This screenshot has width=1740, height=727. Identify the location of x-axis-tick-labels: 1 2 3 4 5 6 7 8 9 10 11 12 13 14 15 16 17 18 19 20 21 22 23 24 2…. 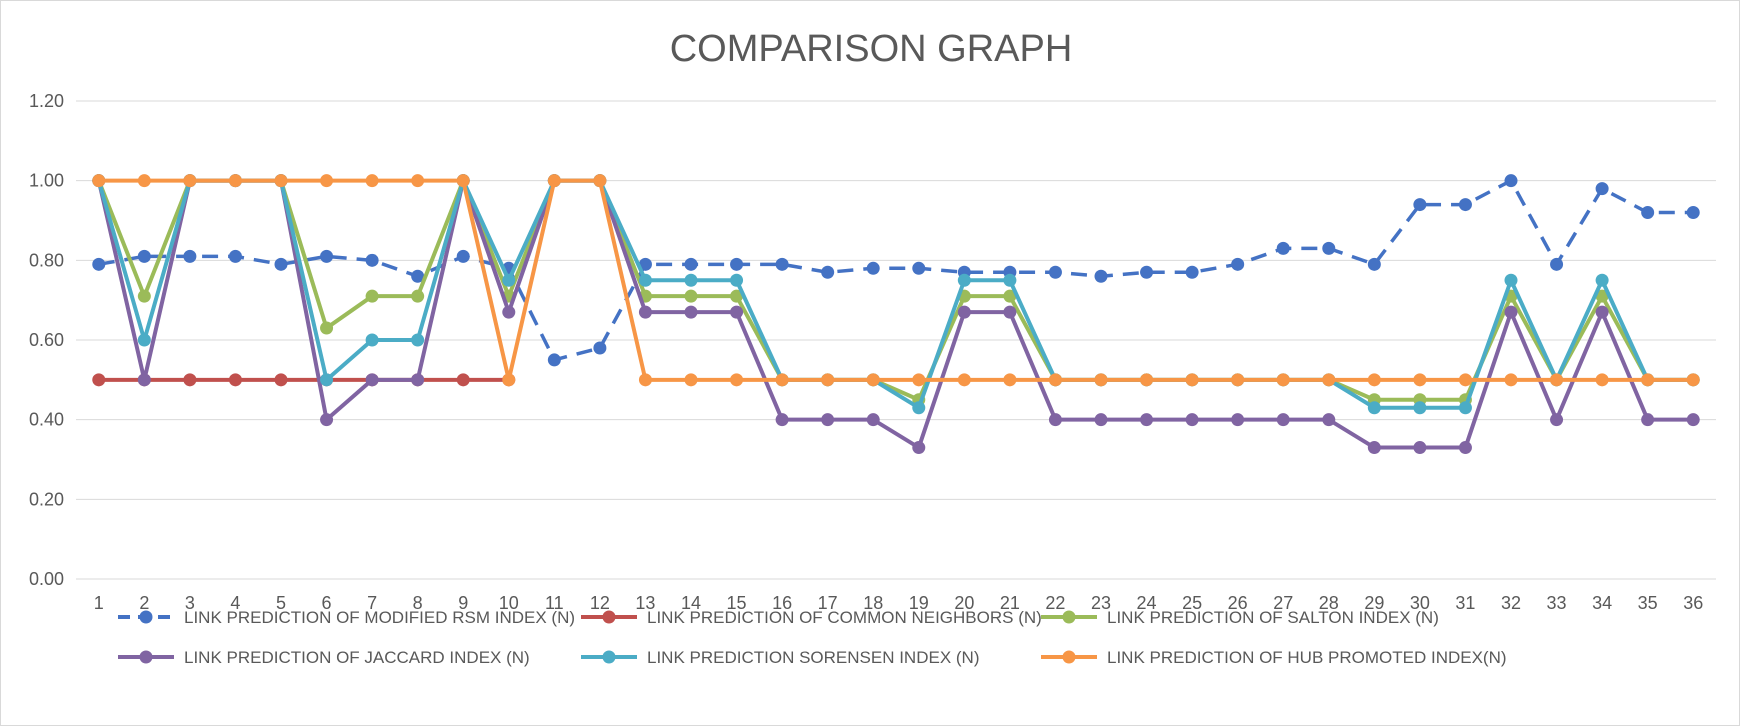
(898, 603).